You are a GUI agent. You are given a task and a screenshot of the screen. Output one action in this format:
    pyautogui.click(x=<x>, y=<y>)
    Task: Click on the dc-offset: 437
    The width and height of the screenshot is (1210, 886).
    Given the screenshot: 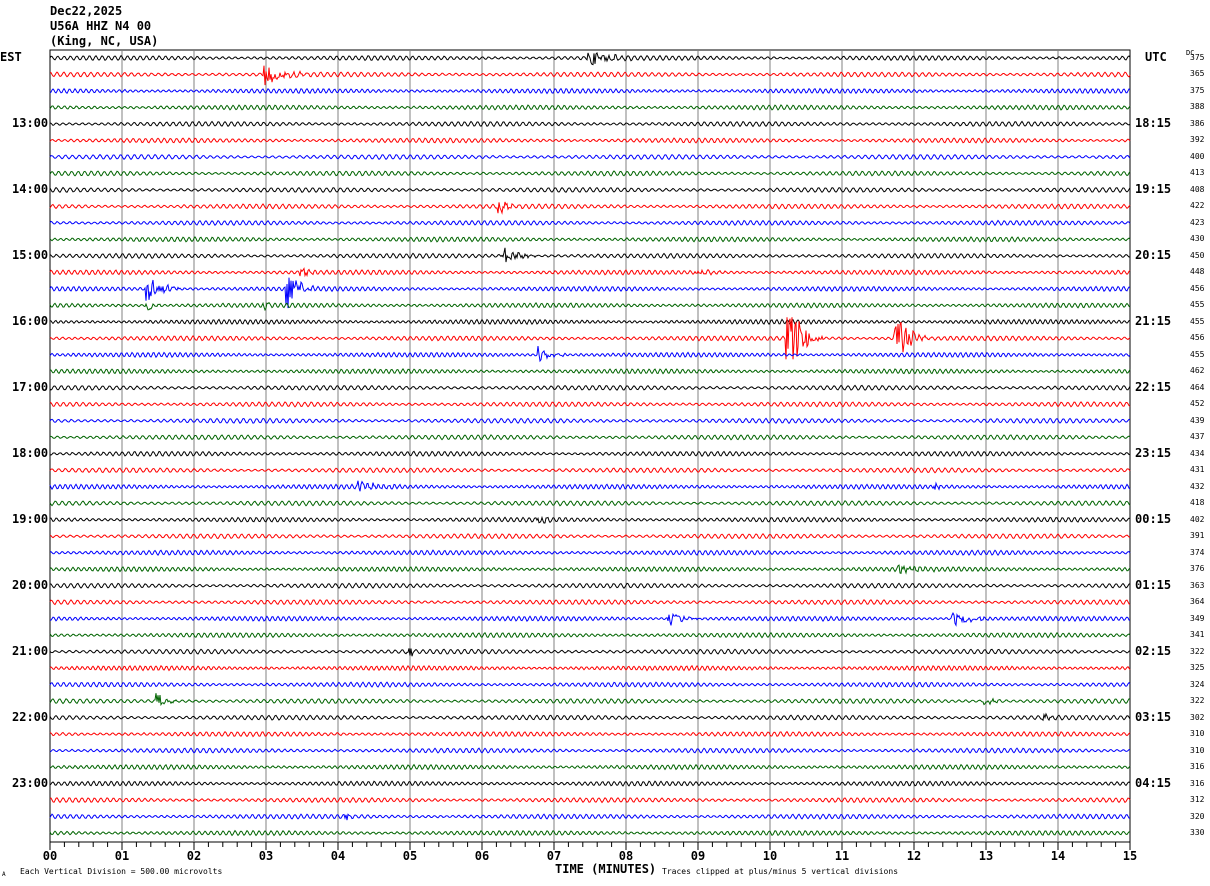 What is the action you would take?
    pyautogui.click(x=1197, y=437)
    